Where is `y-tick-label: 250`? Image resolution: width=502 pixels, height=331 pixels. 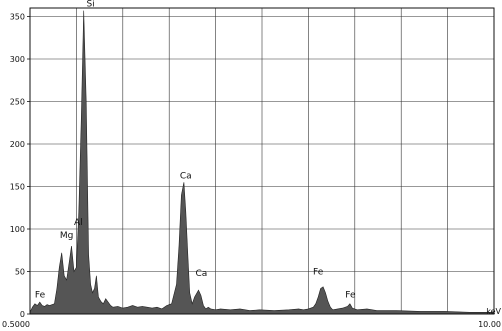
y-tick-label: 250 is located at coordinates (17, 102).